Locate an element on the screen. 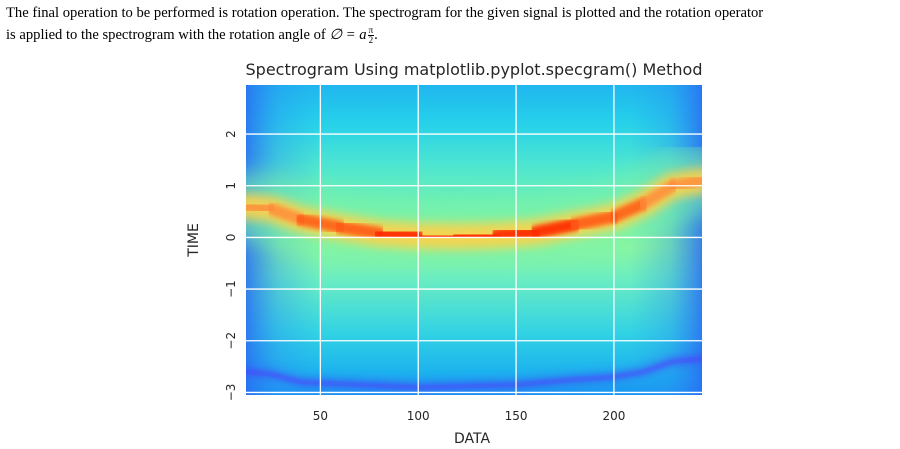  x-tick-label: 150 is located at coordinates (516, 416).